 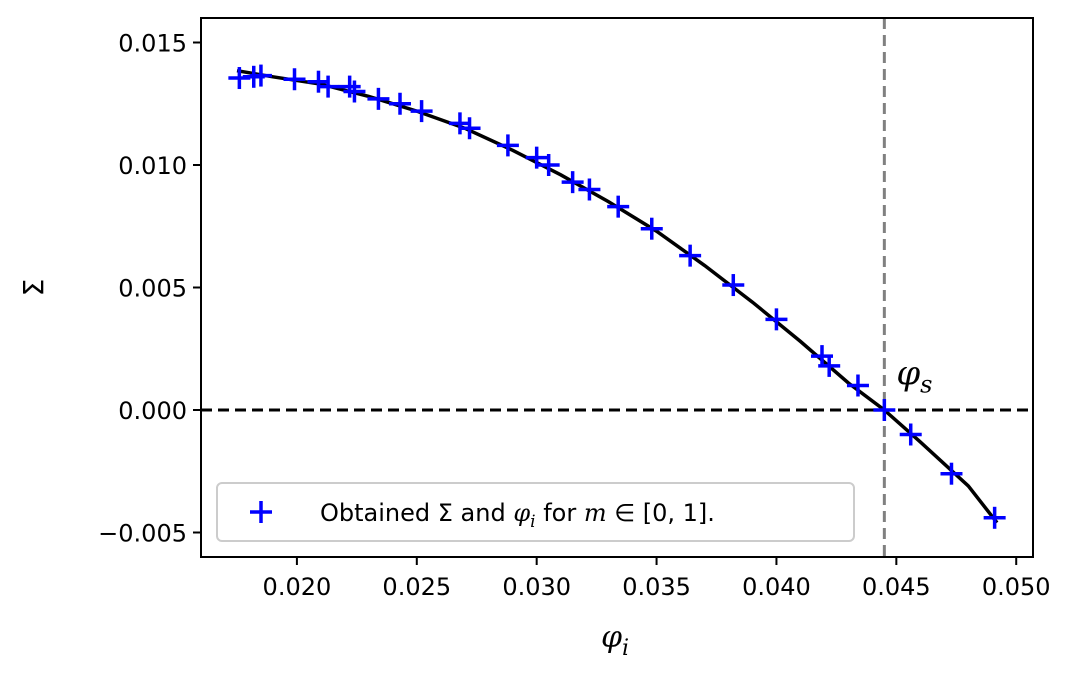 I want to click on legend-box, so click(x=535, y=512).